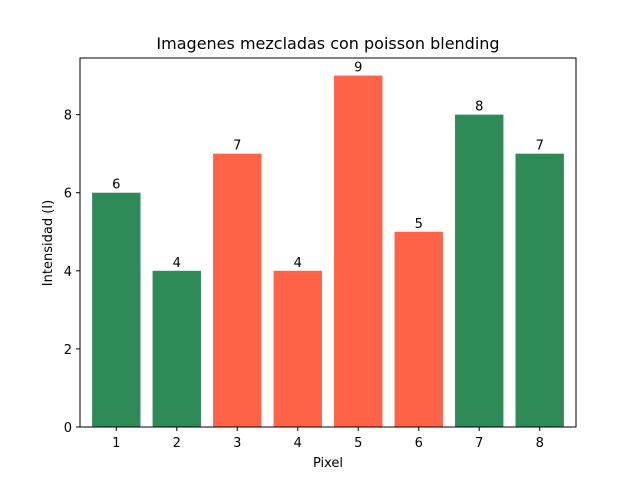 The height and width of the screenshot is (480, 640). What do you see at coordinates (298, 443) in the screenshot?
I see `x-tick-label-4: 4` at bounding box center [298, 443].